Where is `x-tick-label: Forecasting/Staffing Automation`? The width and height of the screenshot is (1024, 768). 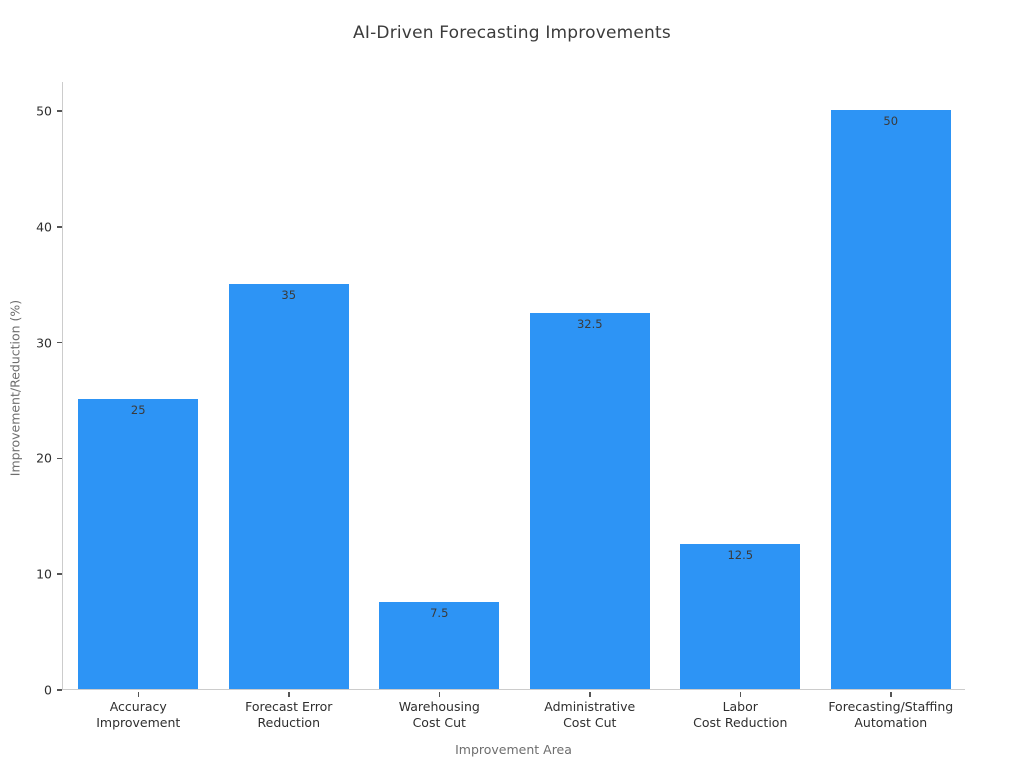 x-tick-label: Forecasting/Staffing Automation is located at coordinates (891, 715).